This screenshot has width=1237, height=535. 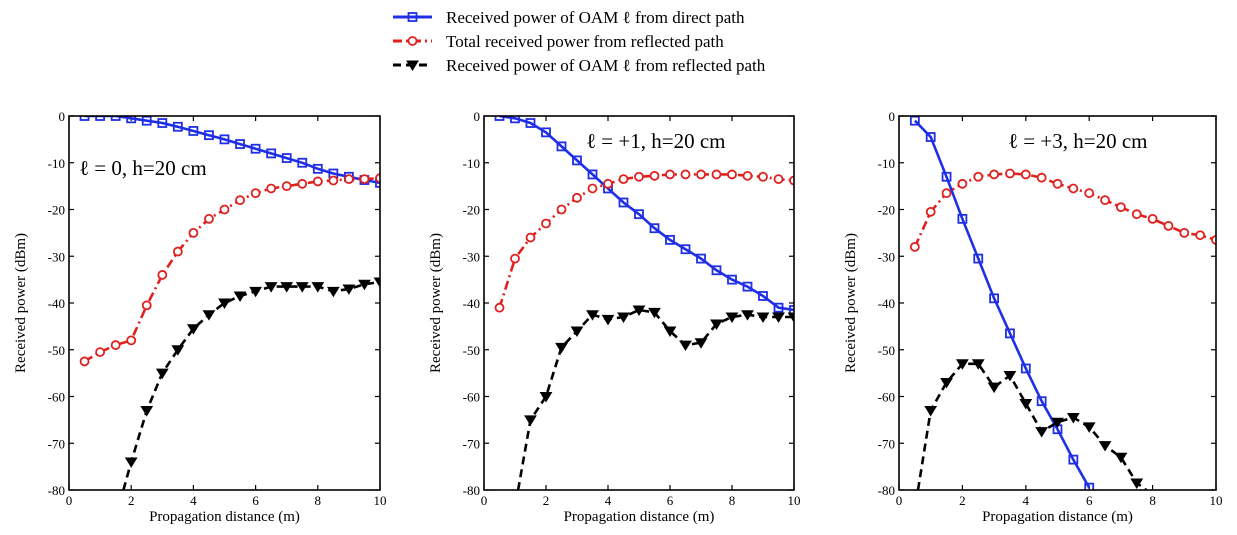 What do you see at coordinates (1078, 141) in the screenshot?
I see `annotation: ℓ = +3, h=20 cm` at bounding box center [1078, 141].